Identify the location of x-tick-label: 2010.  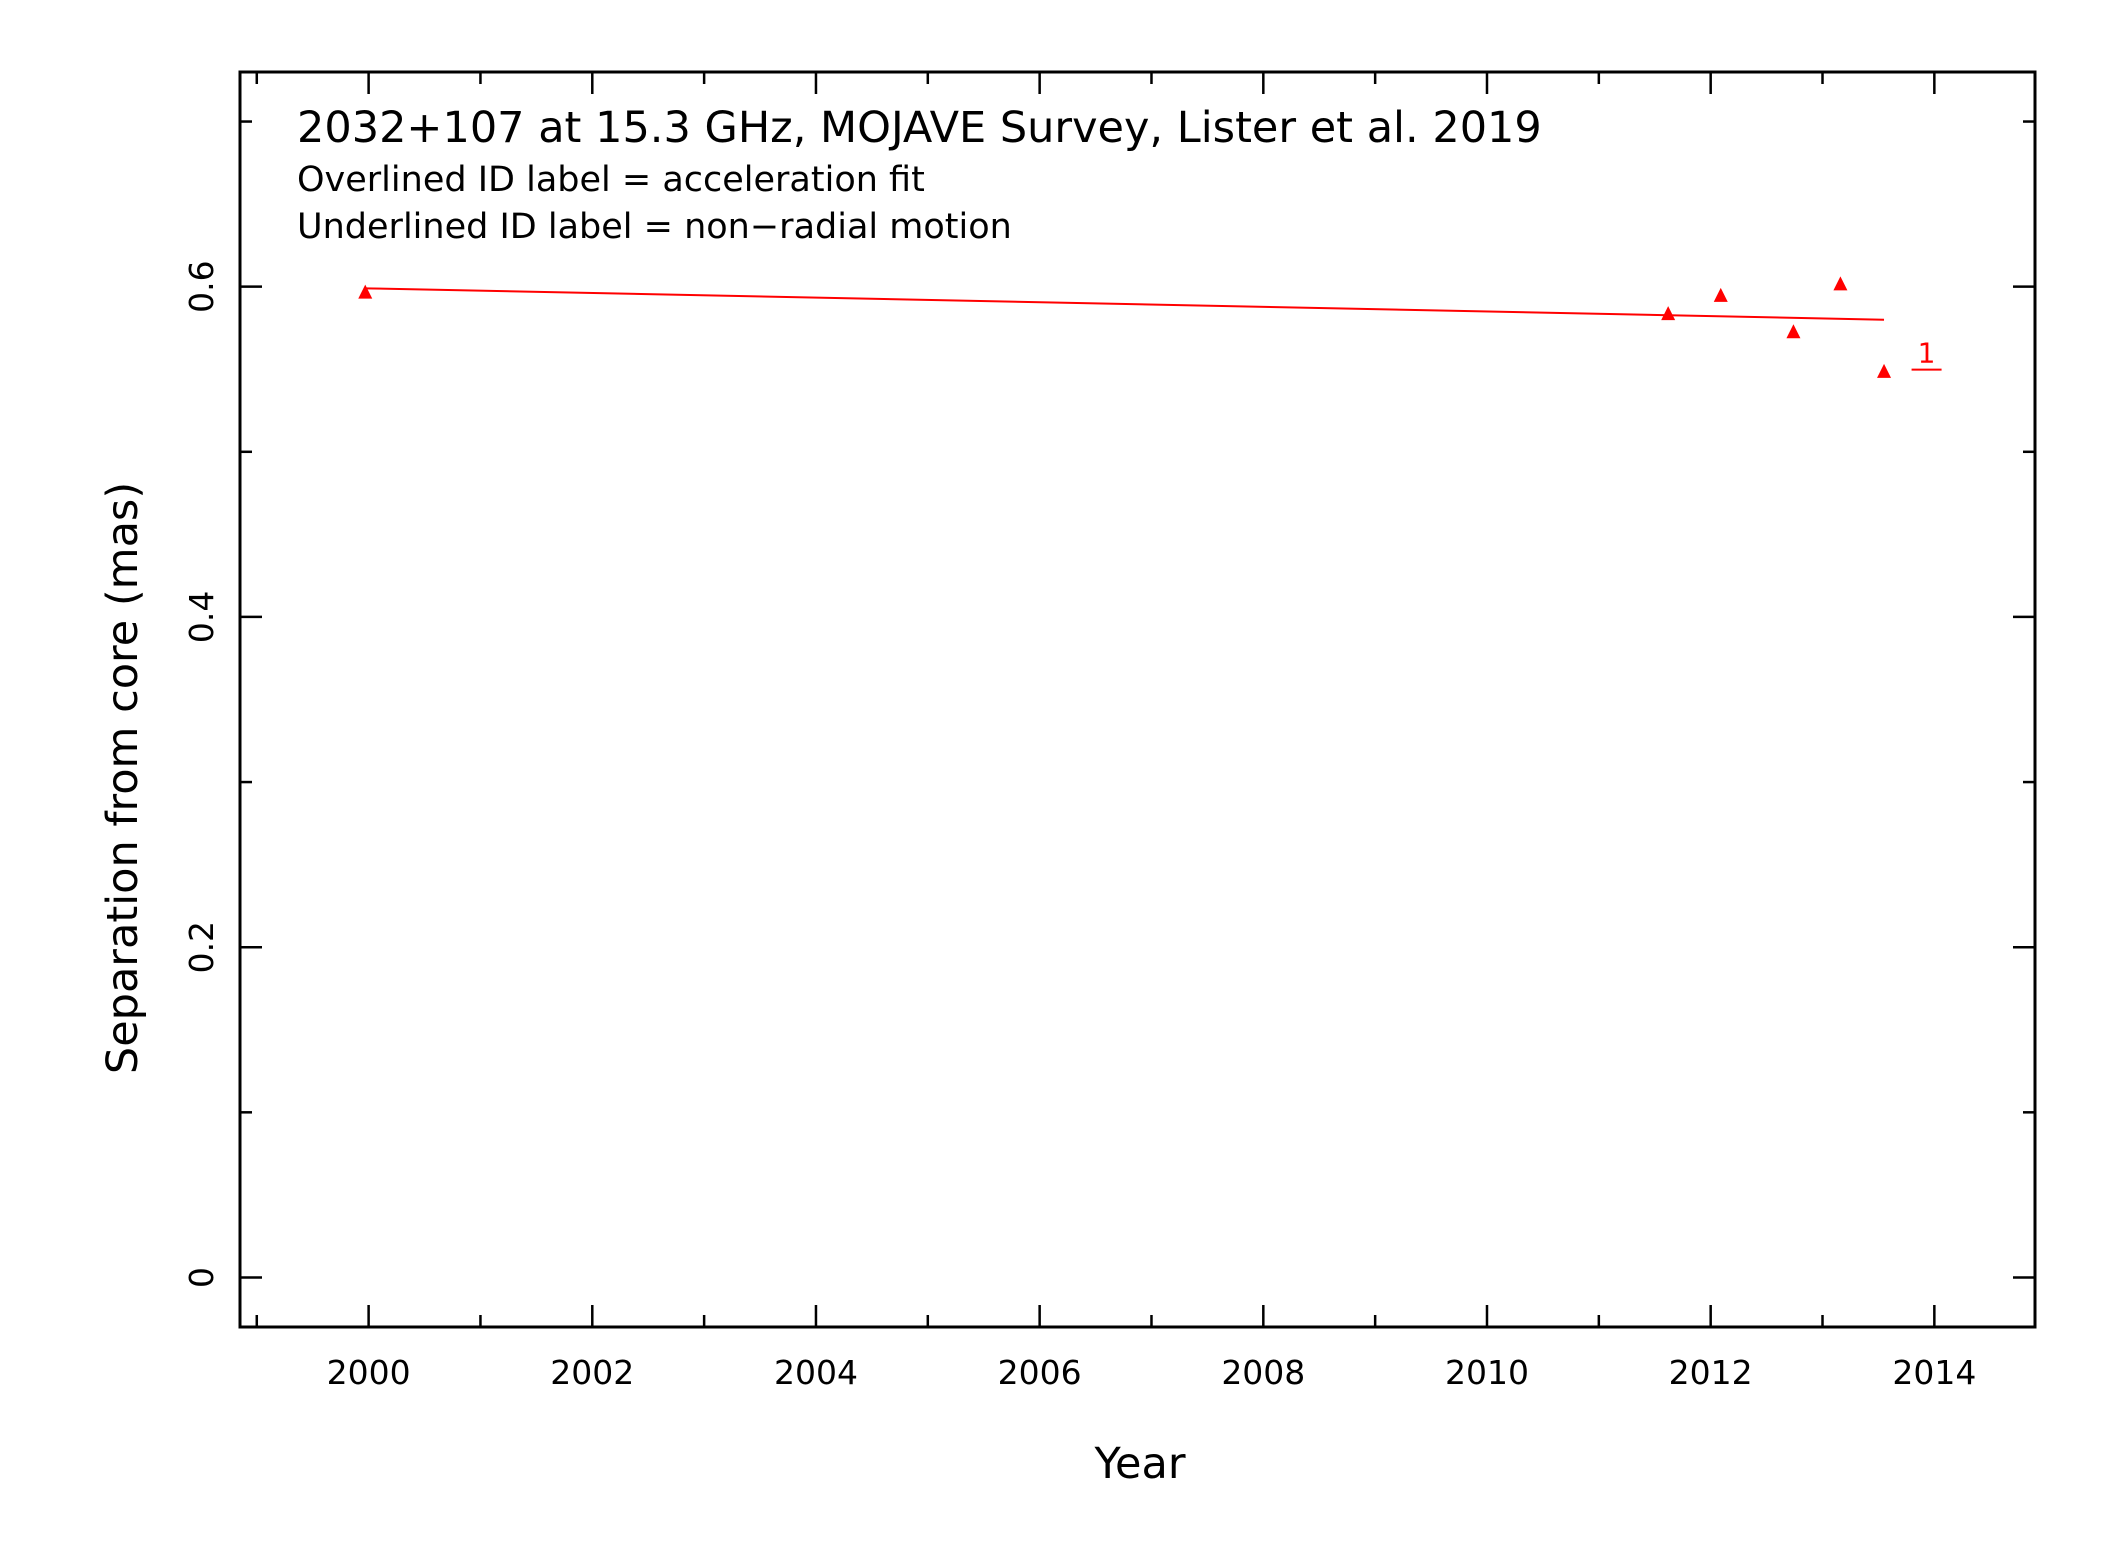
(1487, 1372).